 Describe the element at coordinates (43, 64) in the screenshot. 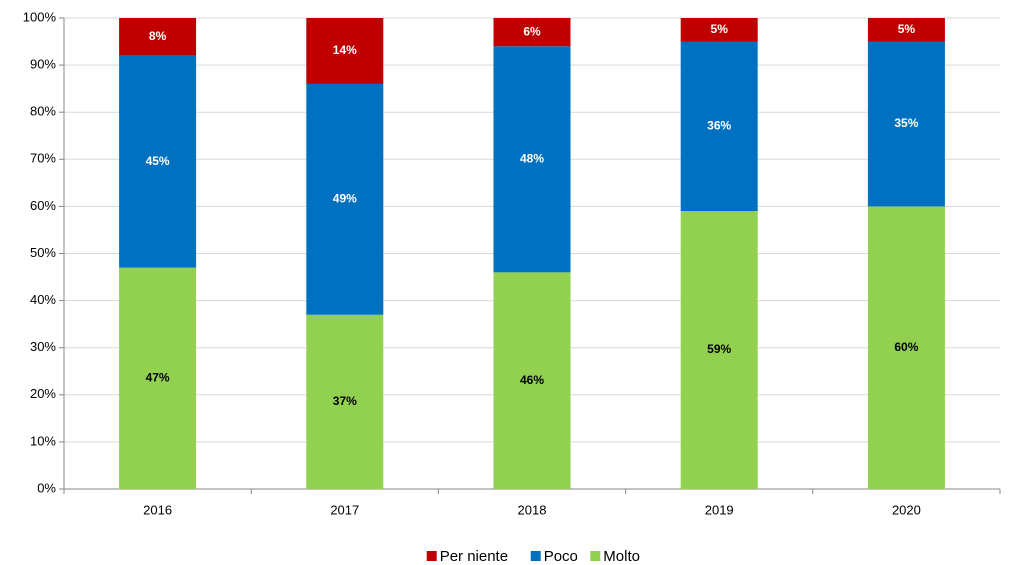

I see `y-tick-label: 90%` at that location.